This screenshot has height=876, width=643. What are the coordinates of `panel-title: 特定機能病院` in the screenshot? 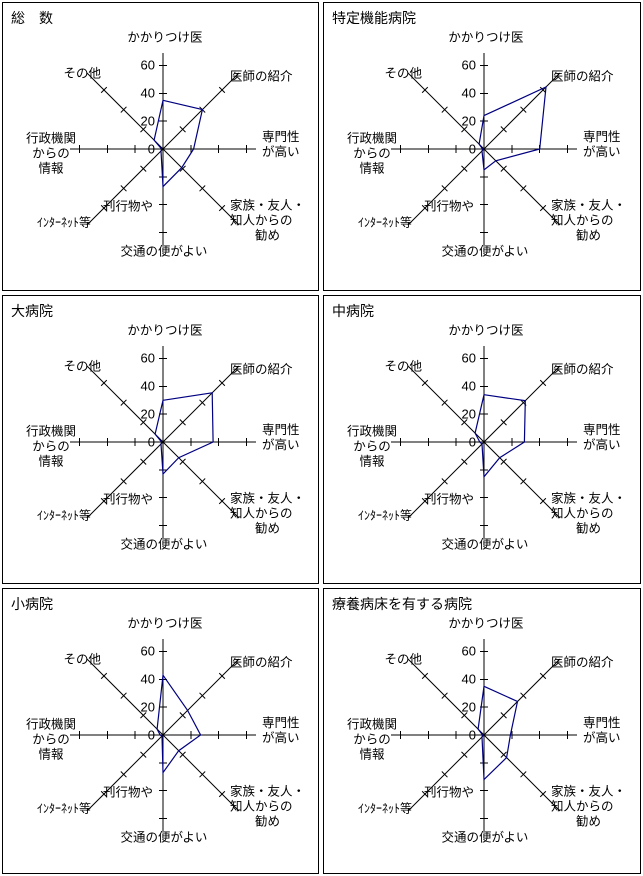 It's located at (374, 18).